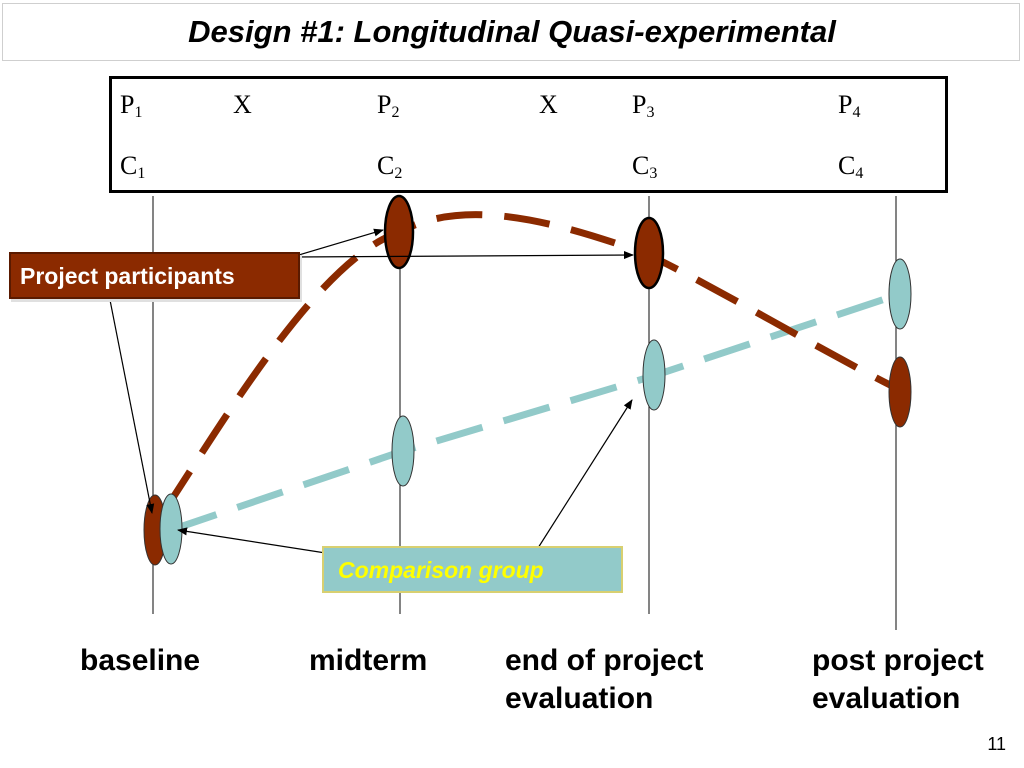  I want to click on participants-marker-end, so click(649, 253).